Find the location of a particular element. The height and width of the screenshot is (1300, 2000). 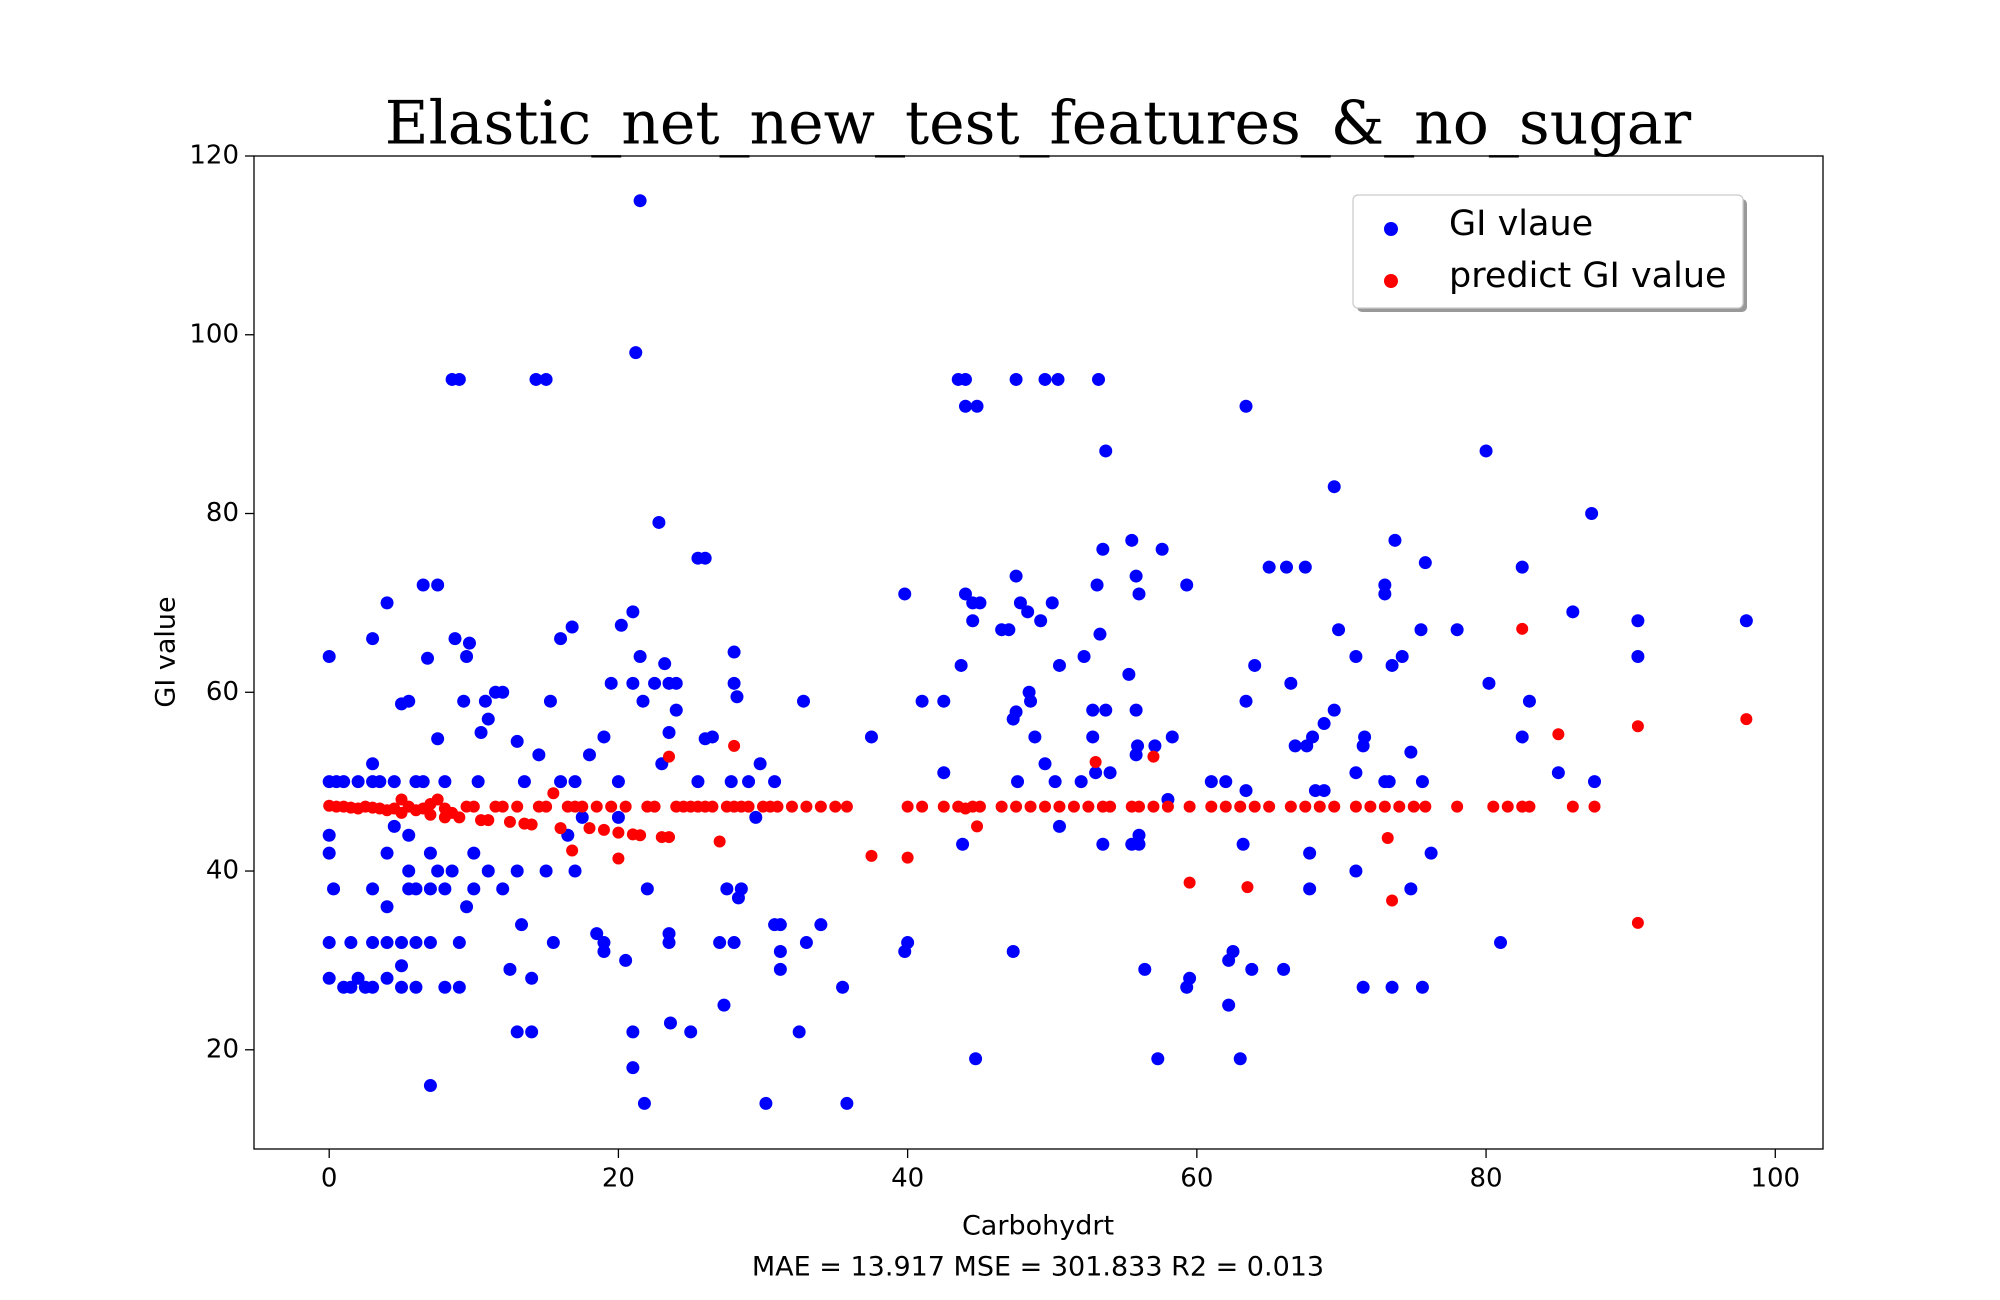

legend-label: GI vlaue is located at coordinates (1521, 224).